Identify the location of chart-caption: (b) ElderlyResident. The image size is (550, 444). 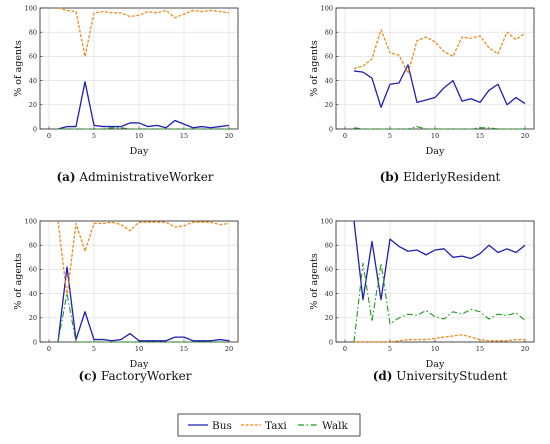
(440, 177).